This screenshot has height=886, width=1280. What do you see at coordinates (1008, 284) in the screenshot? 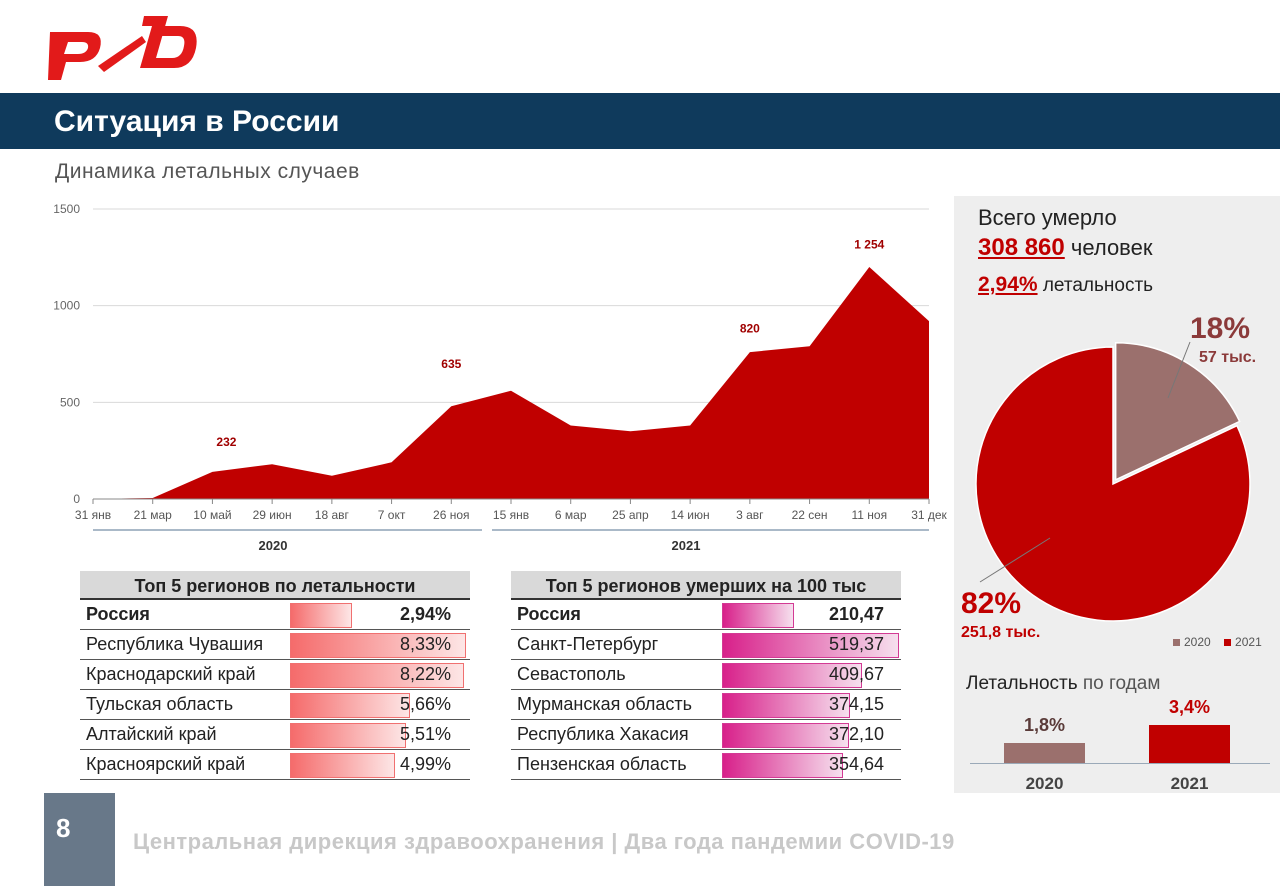
I see `lethality-value: 2,94%` at bounding box center [1008, 284].